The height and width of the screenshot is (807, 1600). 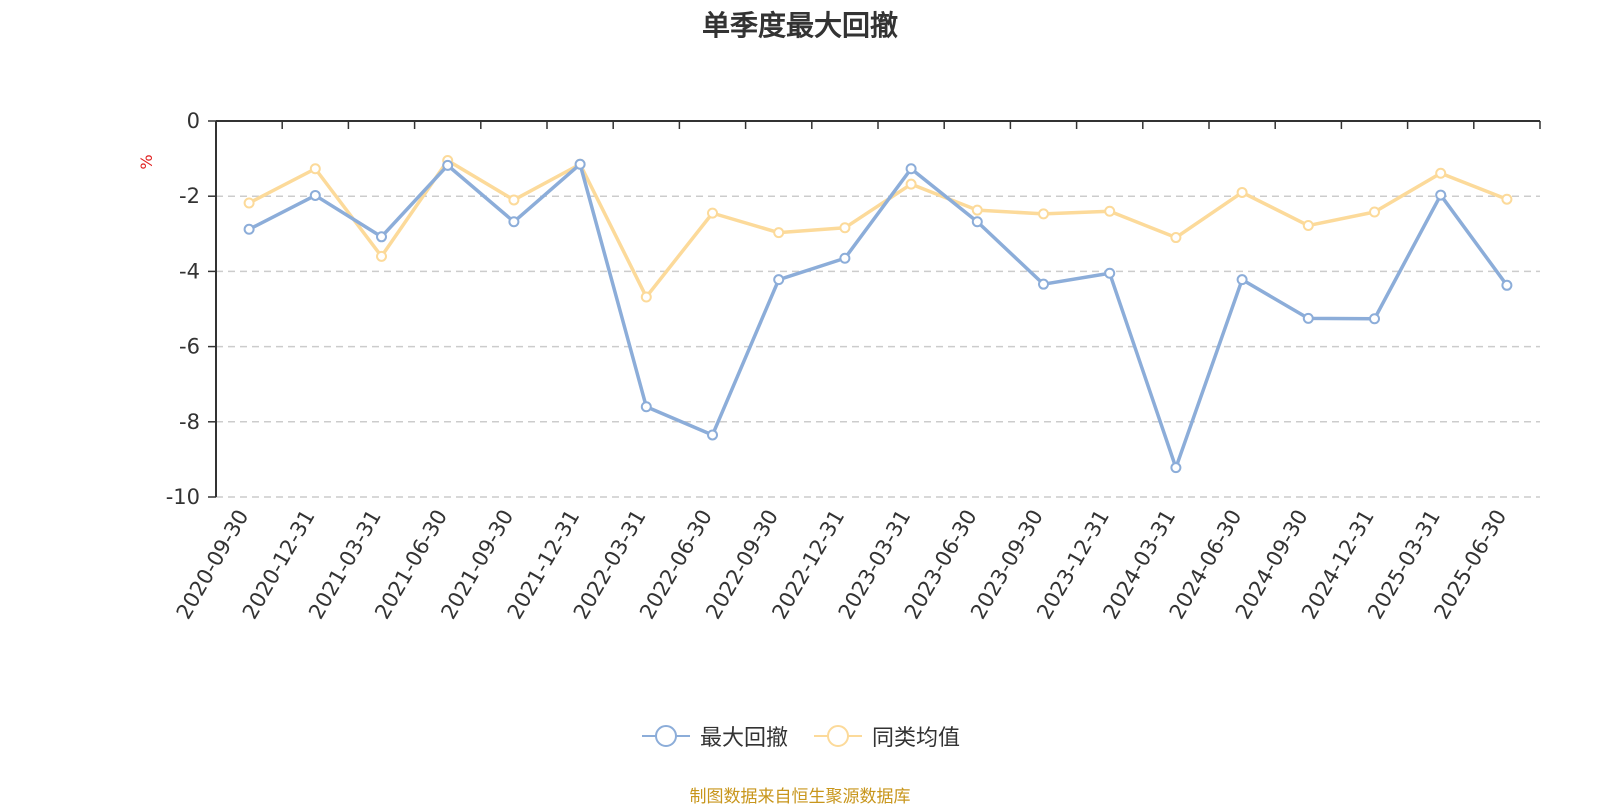 What do you see at coordinates (800, 736) in the screenshot?
I see `legend: 最大回撤 同类均值` at bounding box center [800, 736].